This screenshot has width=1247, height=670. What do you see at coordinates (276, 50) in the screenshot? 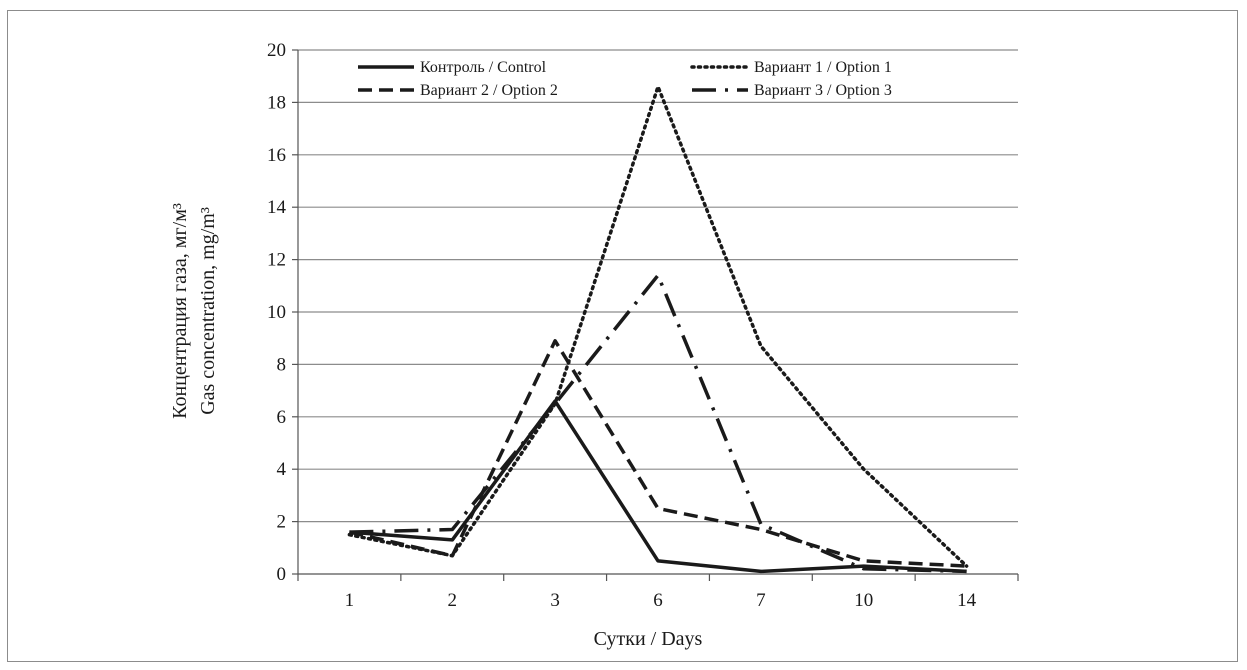
I see `y-tick-label: 20` at bounding box center [276, 50].